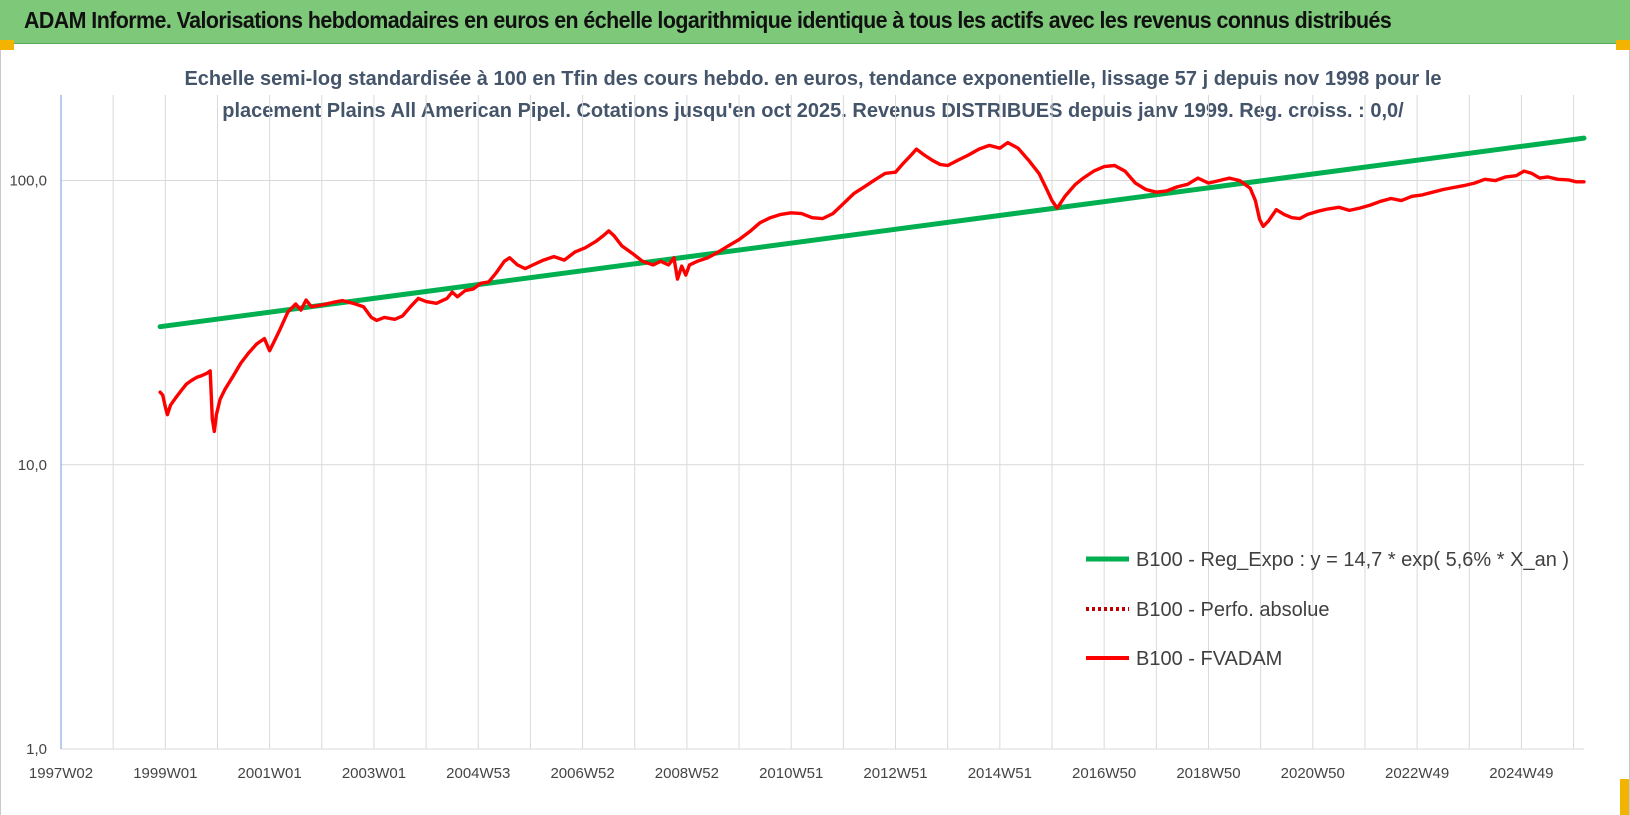  Describe the element at coordinates (61, 773) in the screenshot. I see `x-tick-label: 1997W02` at that location.